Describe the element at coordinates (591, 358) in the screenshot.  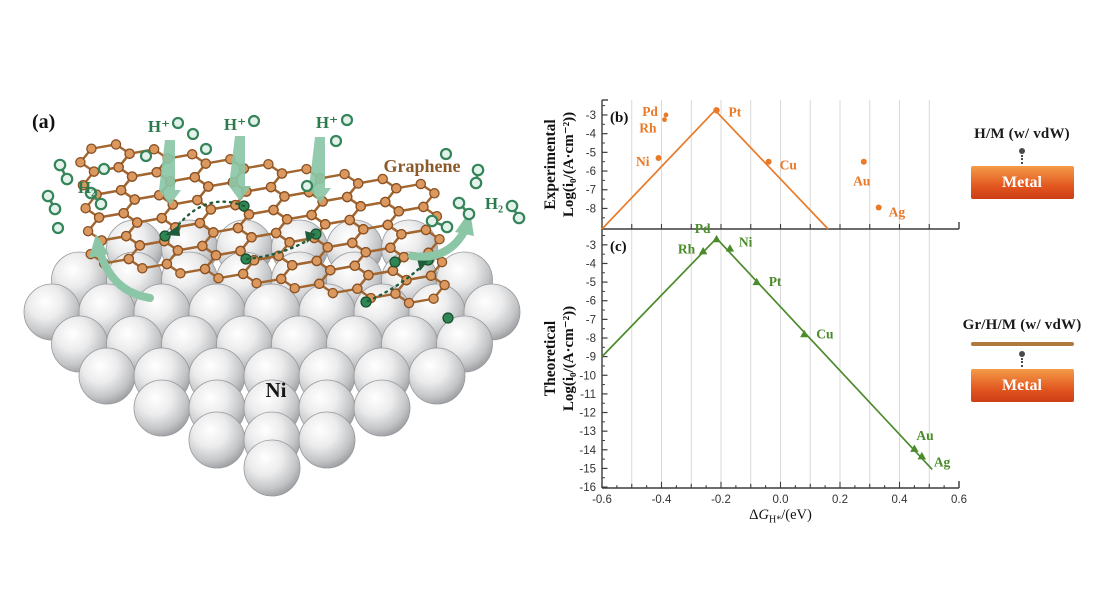
I see `y-tick-label: -9` at that location.